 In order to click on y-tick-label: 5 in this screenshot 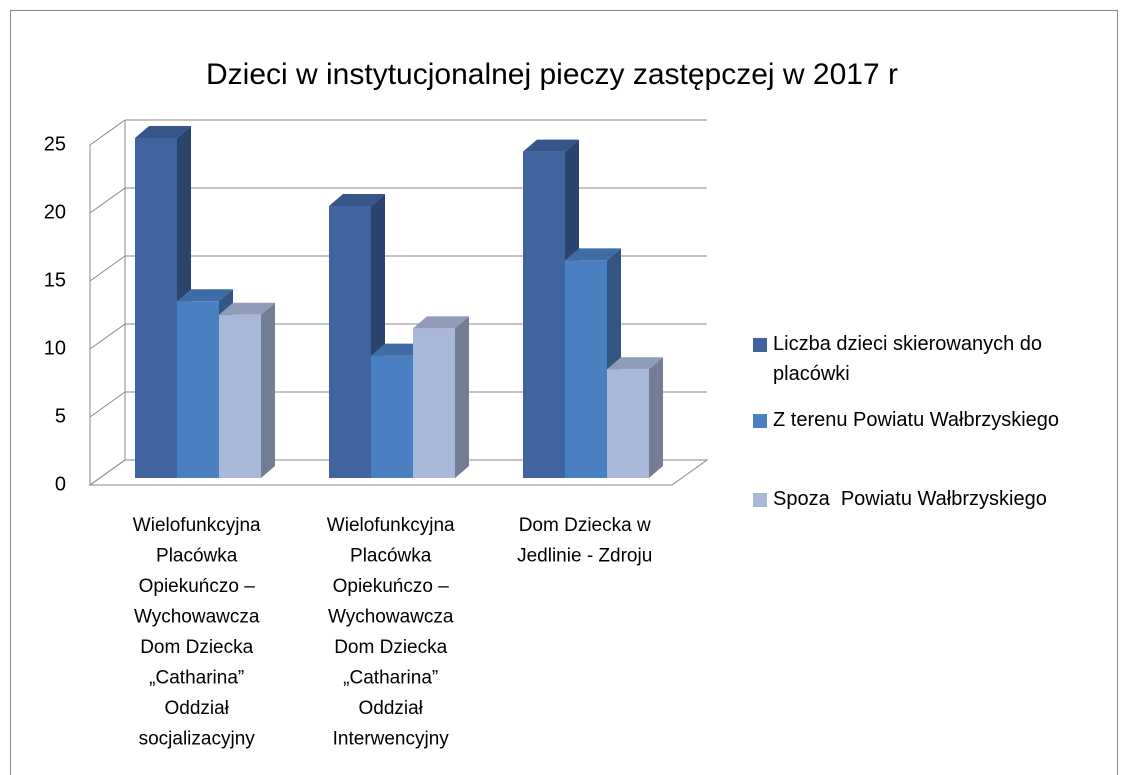, I will do `click(60, 416)`.